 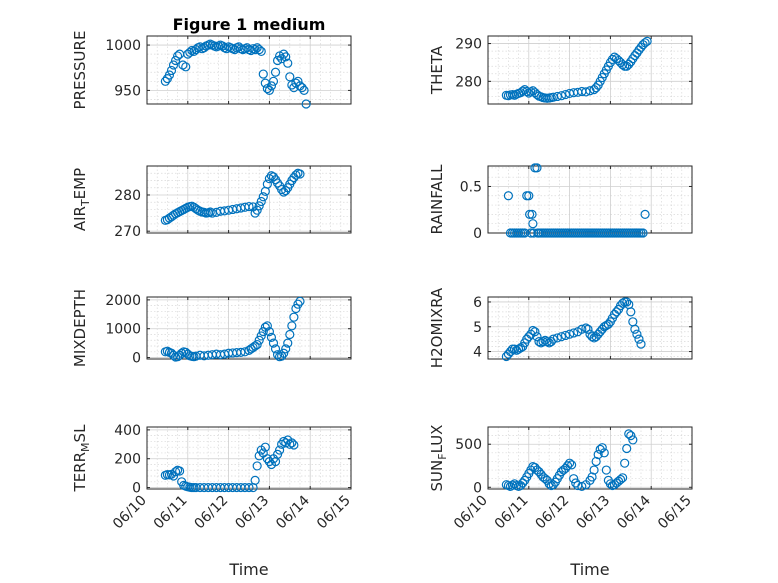 I want to click on y-axis-label: MIXDEPTH, so click(x=80, y=328).